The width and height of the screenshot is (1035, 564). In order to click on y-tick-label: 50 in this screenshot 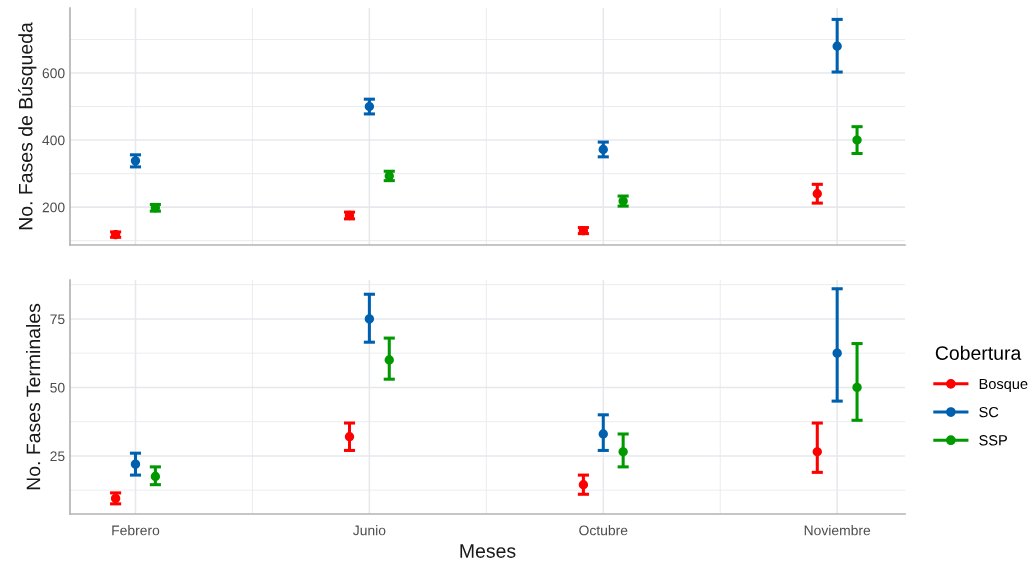, I will do `click(57, 387)`.